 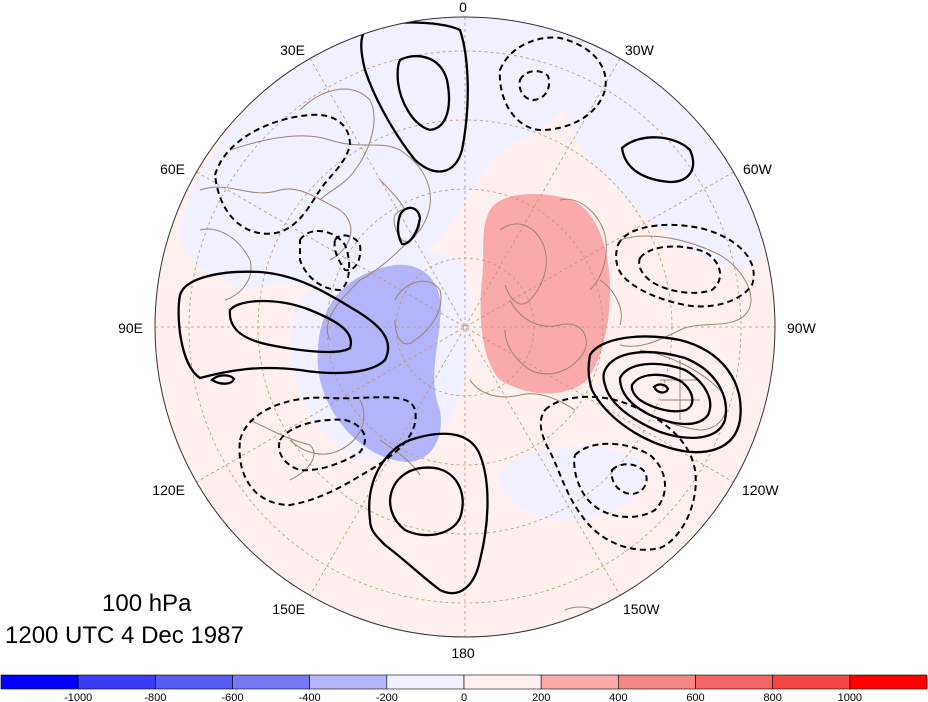 I want to click on colorbar-tick-label: -1000, so click(x=78, y=697).